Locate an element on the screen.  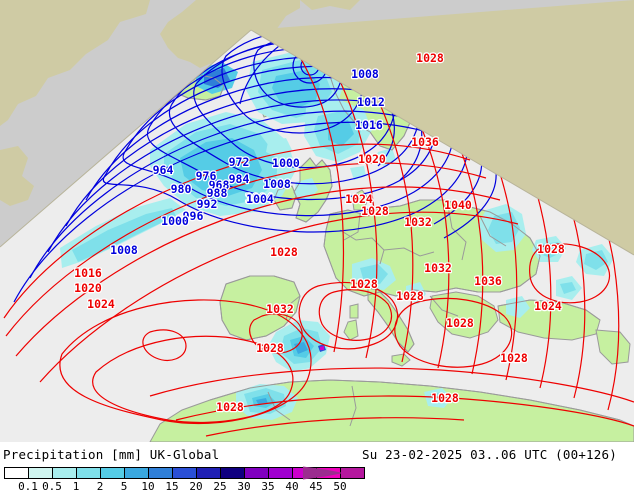
isobar-label-low: 992 is located at coordinates (206, 204).